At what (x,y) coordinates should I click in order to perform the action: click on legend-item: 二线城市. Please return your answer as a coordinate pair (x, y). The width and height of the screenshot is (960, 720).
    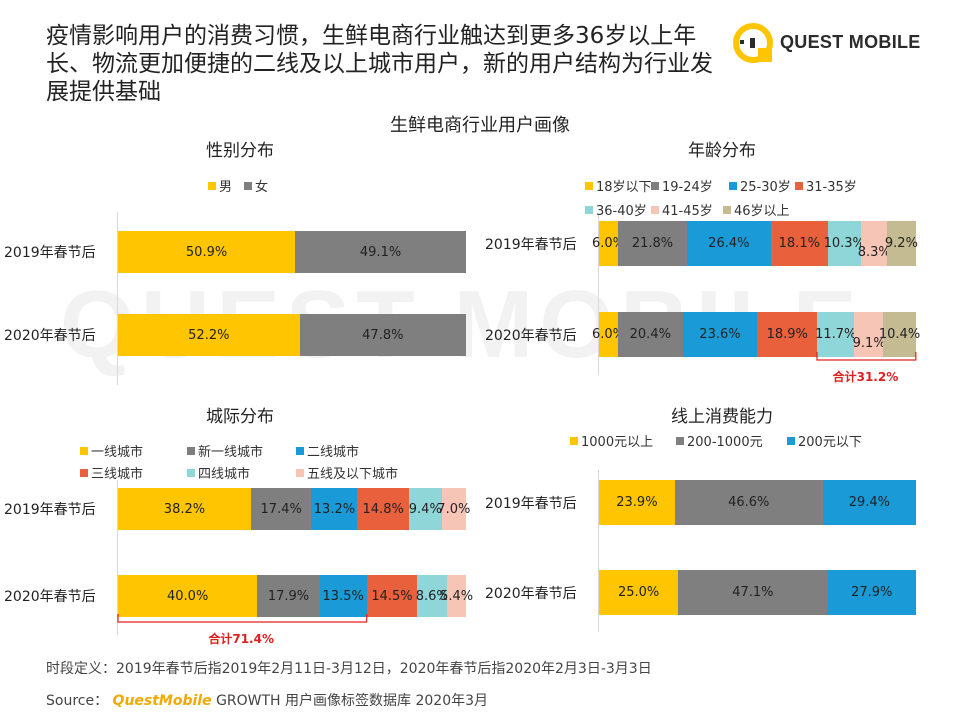
    Looking at the image, I should click on (327, 450).